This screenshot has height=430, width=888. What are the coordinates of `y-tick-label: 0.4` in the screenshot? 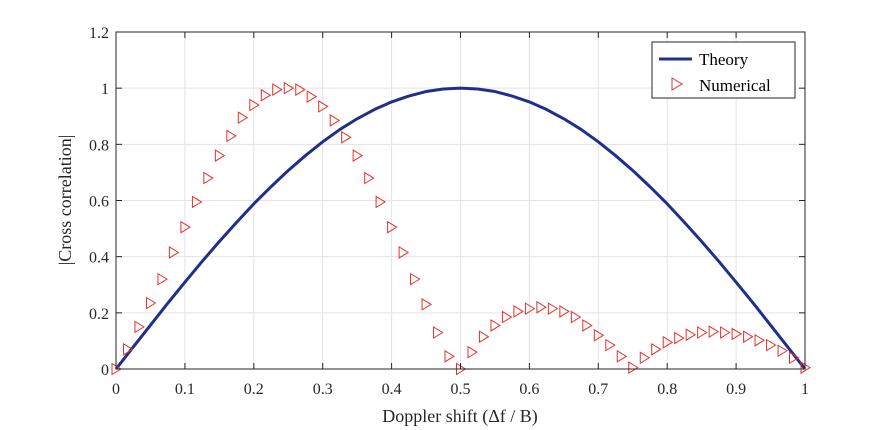 It's located at (99, 258).